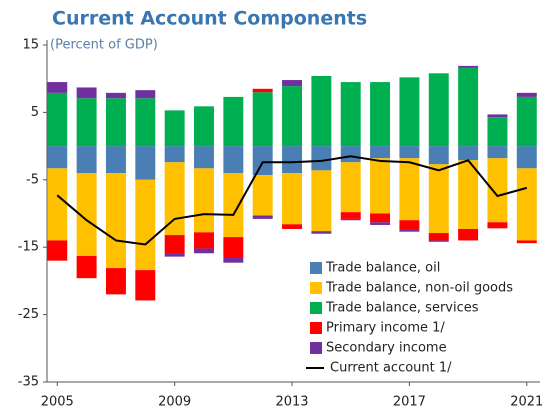  What do you see at coordinates (291, 402) in the screenshot?
I see `x-tick-label: 2013` at bounding box center [291, 402].